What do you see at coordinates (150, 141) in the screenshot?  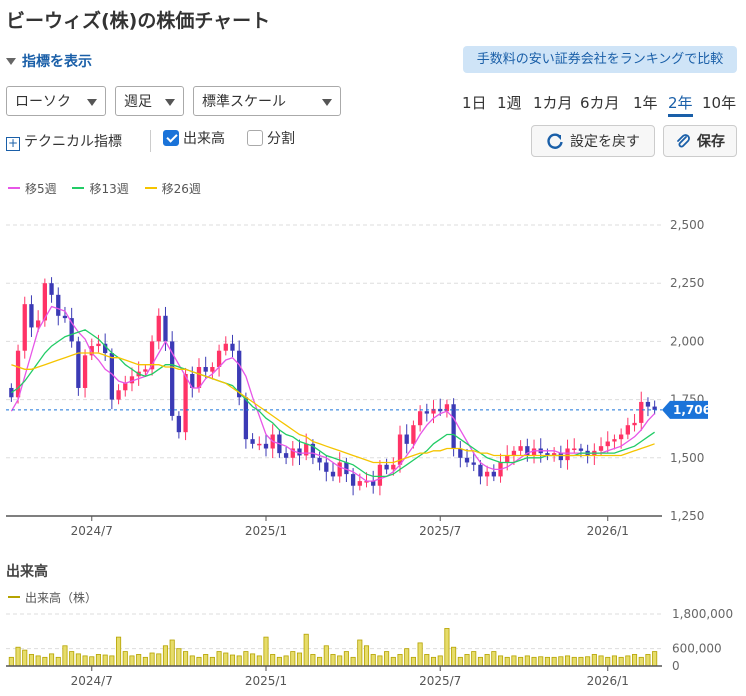 I see `divider` at bounding box center [150, 141].